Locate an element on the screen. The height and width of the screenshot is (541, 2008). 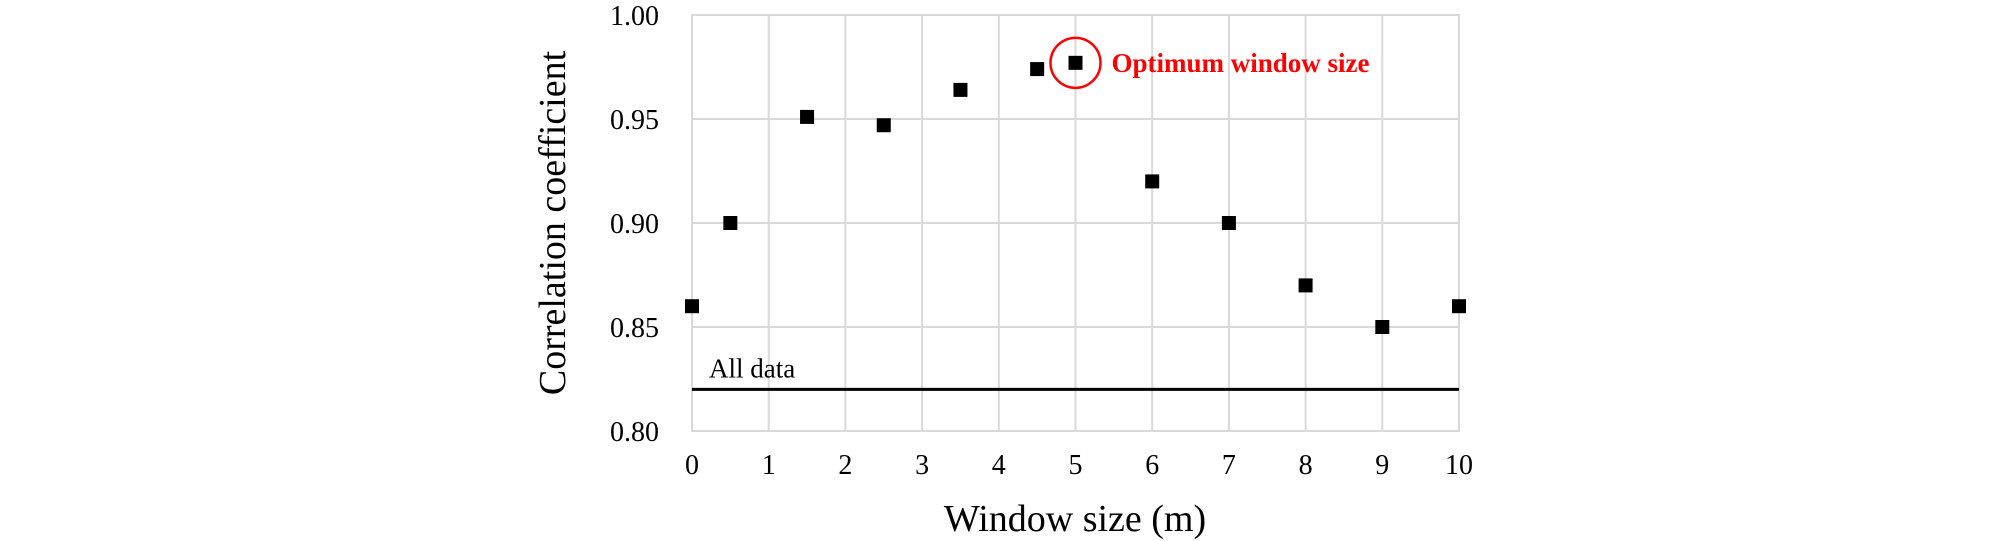
x-tick-label: 3 is located at coordinates (922, 465).